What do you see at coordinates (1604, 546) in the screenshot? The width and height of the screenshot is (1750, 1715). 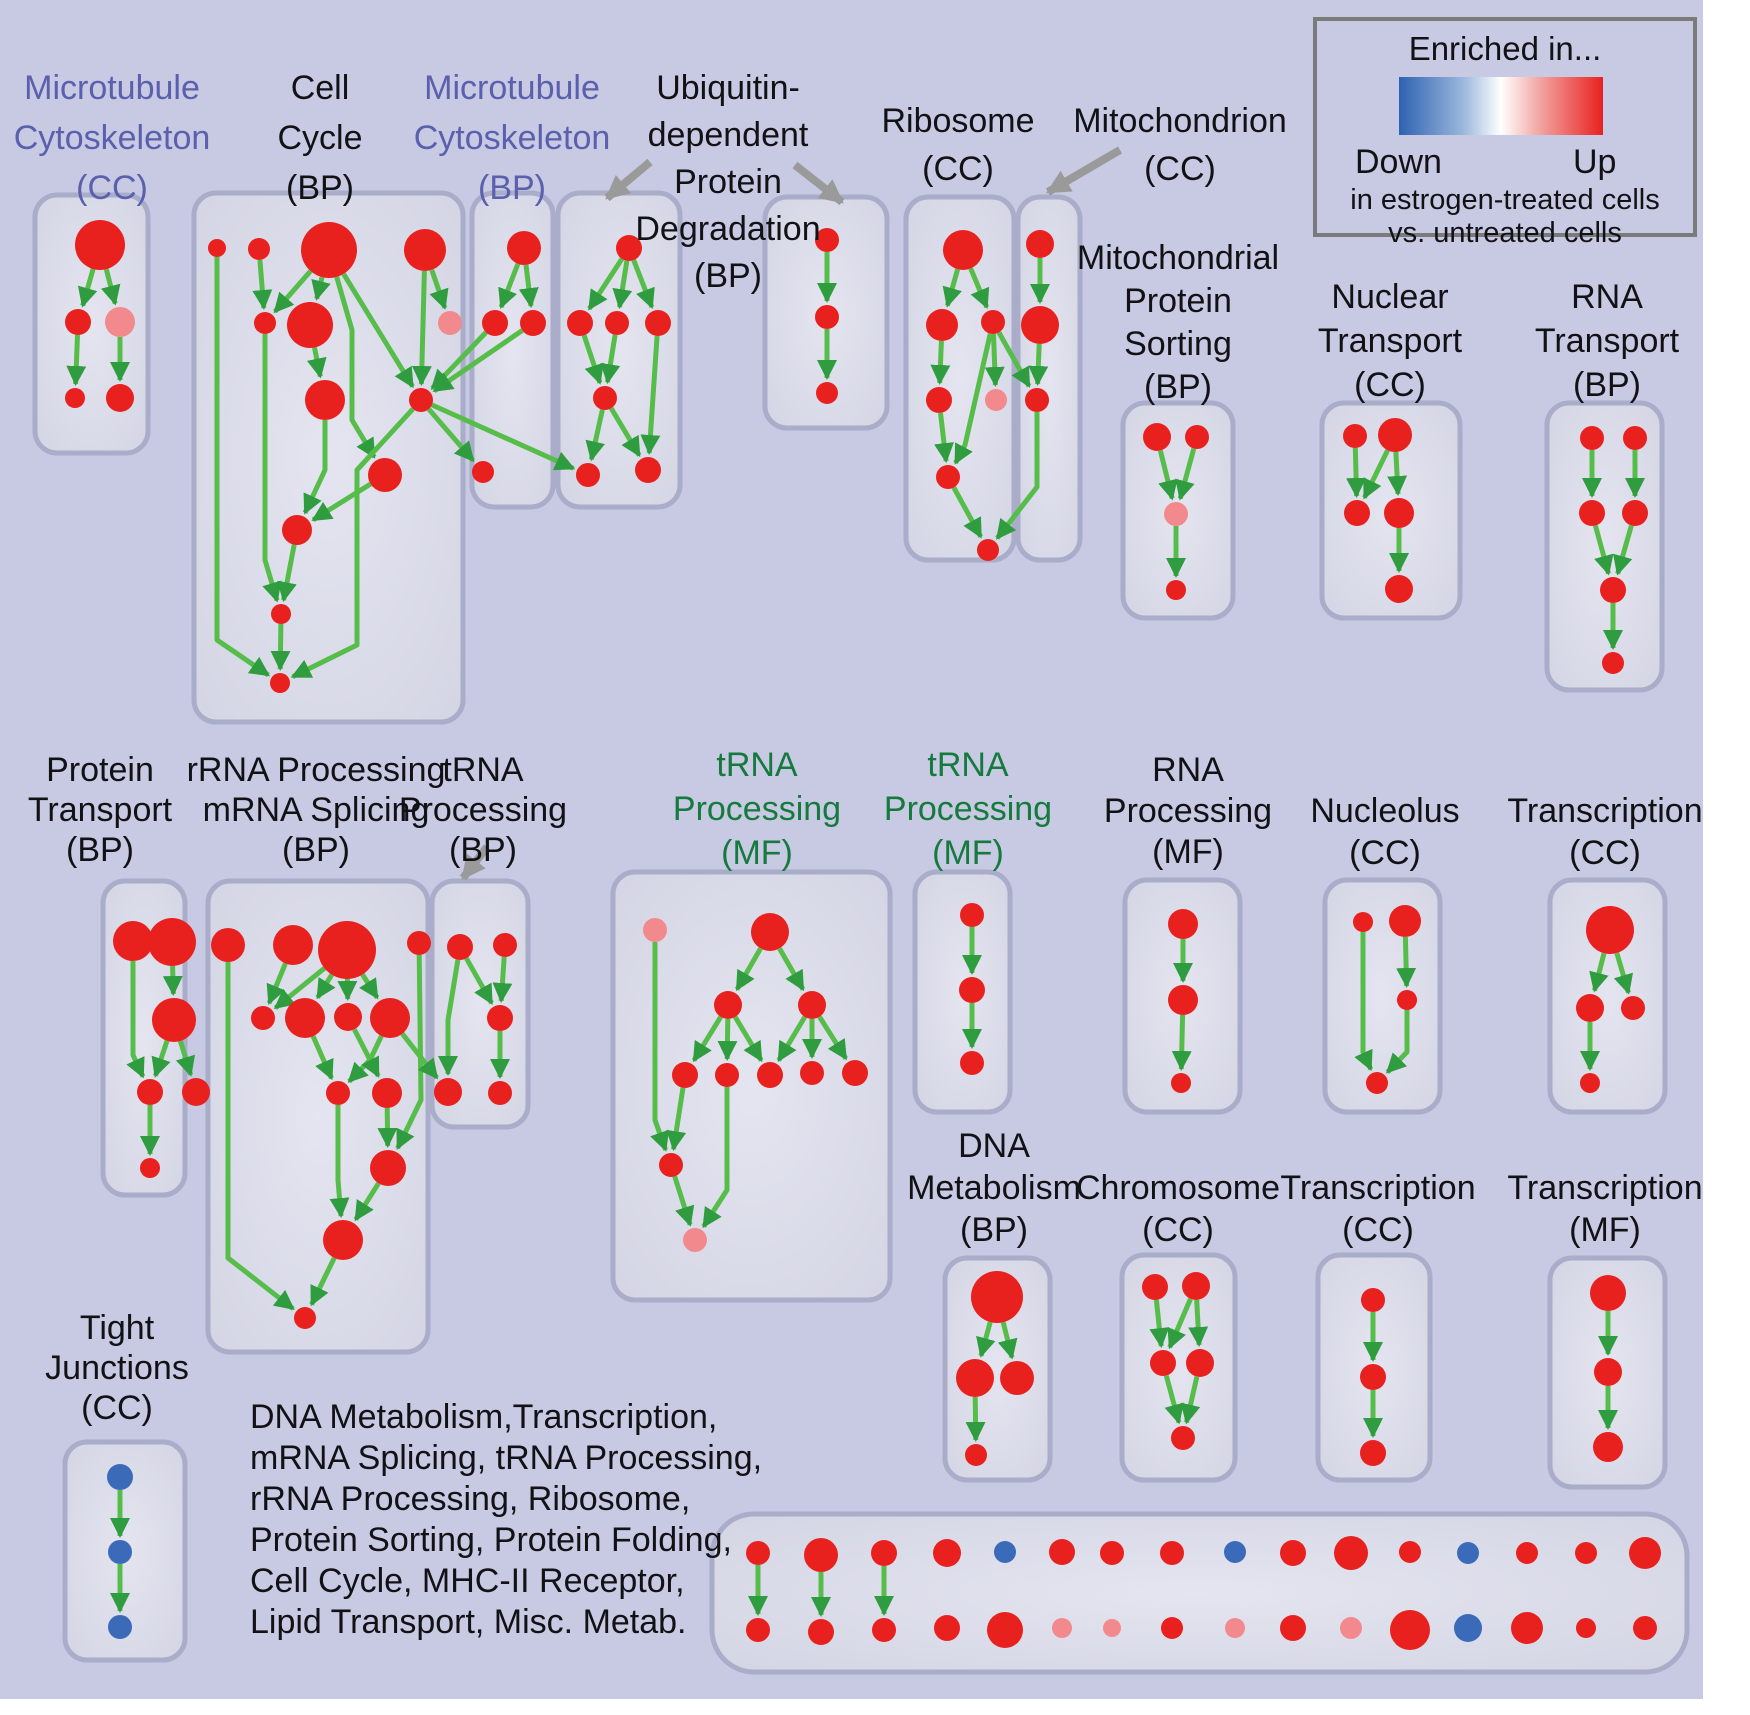 I see `cluster-box-rna-transport` at bounding box center [1604, 546].